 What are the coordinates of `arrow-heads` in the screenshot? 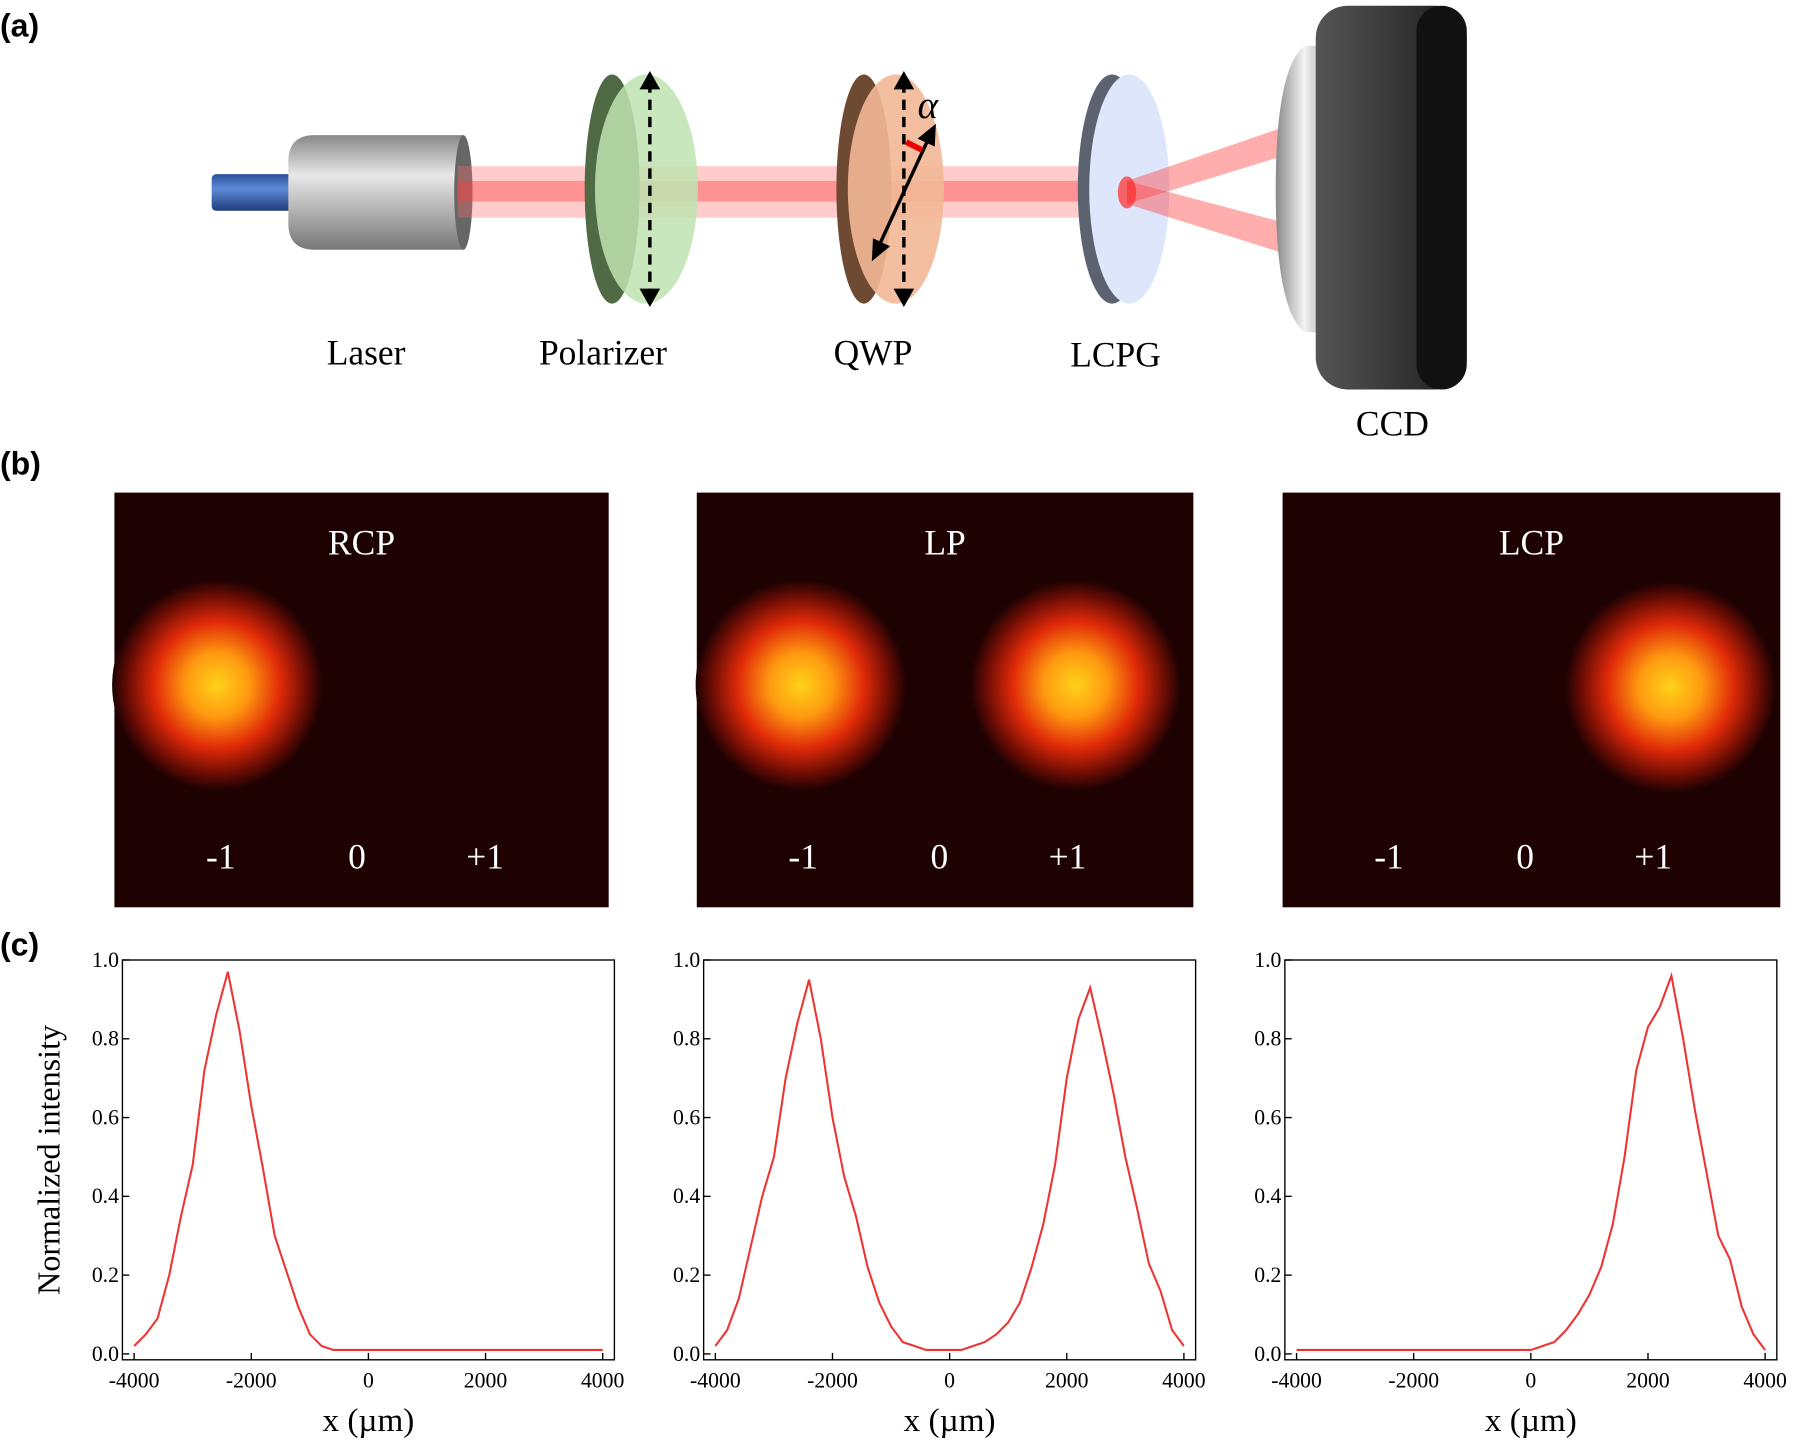 It's located at (903, 192).